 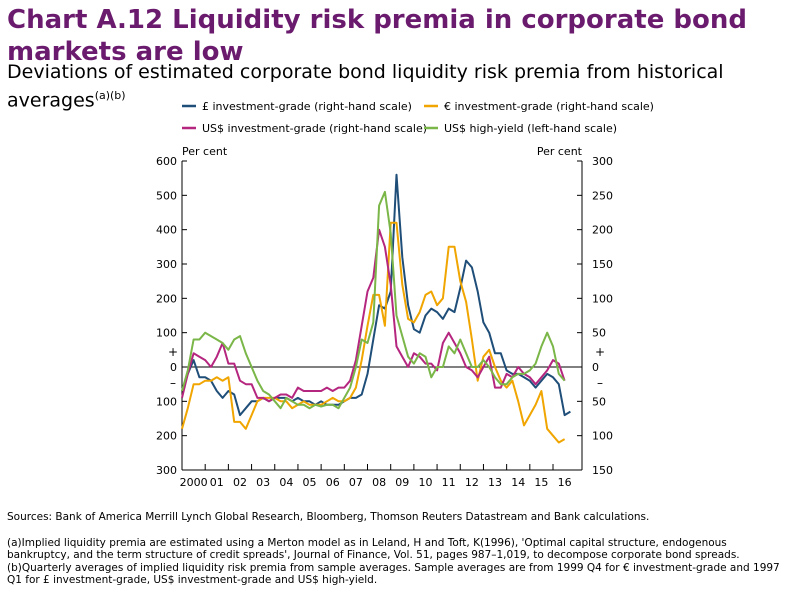 I want to click on legend-label: US$ investment-grade (right-hand scale), so click(x=314, y=128).